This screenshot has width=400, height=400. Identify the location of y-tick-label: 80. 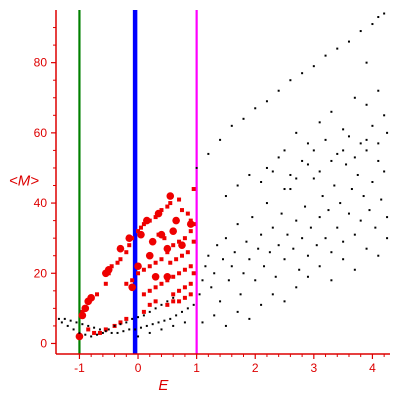
(41, 63).